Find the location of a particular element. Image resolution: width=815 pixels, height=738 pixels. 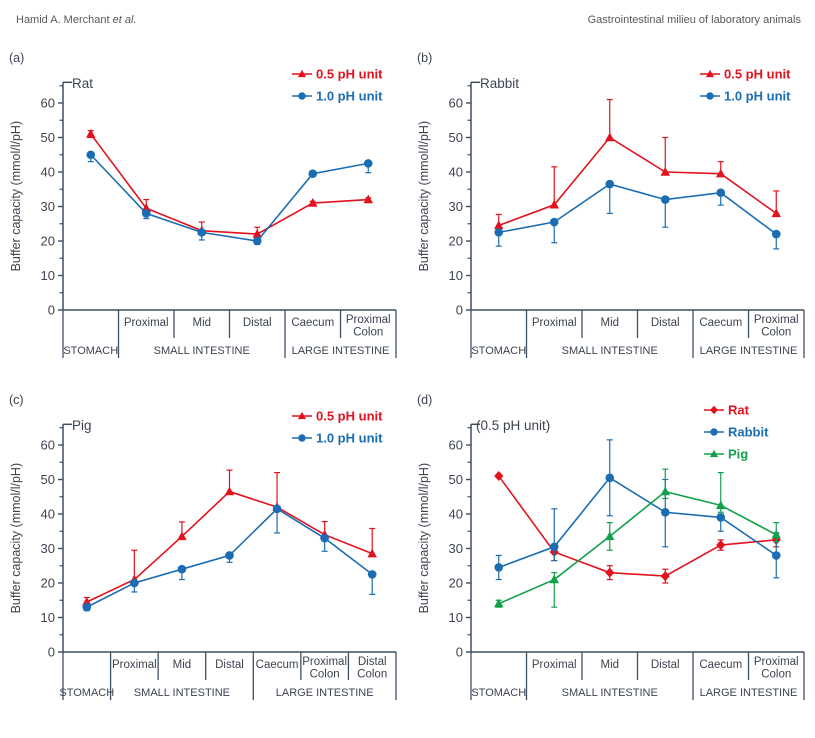

legend-label: 1.0 pH unit is located at coordinates (757, 96).